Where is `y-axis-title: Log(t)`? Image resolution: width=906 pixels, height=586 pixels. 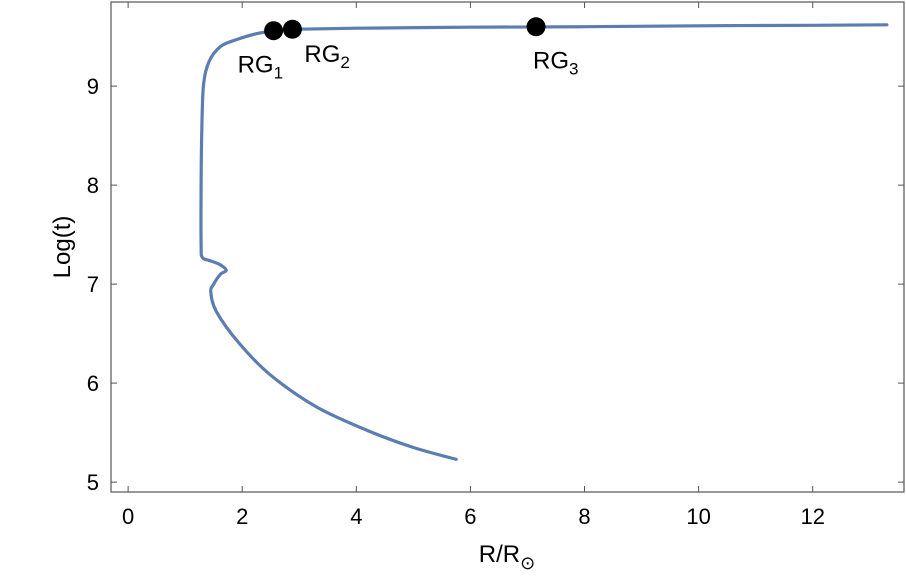 y-axis-title: Log(t) is located at coordinates (62, 247).